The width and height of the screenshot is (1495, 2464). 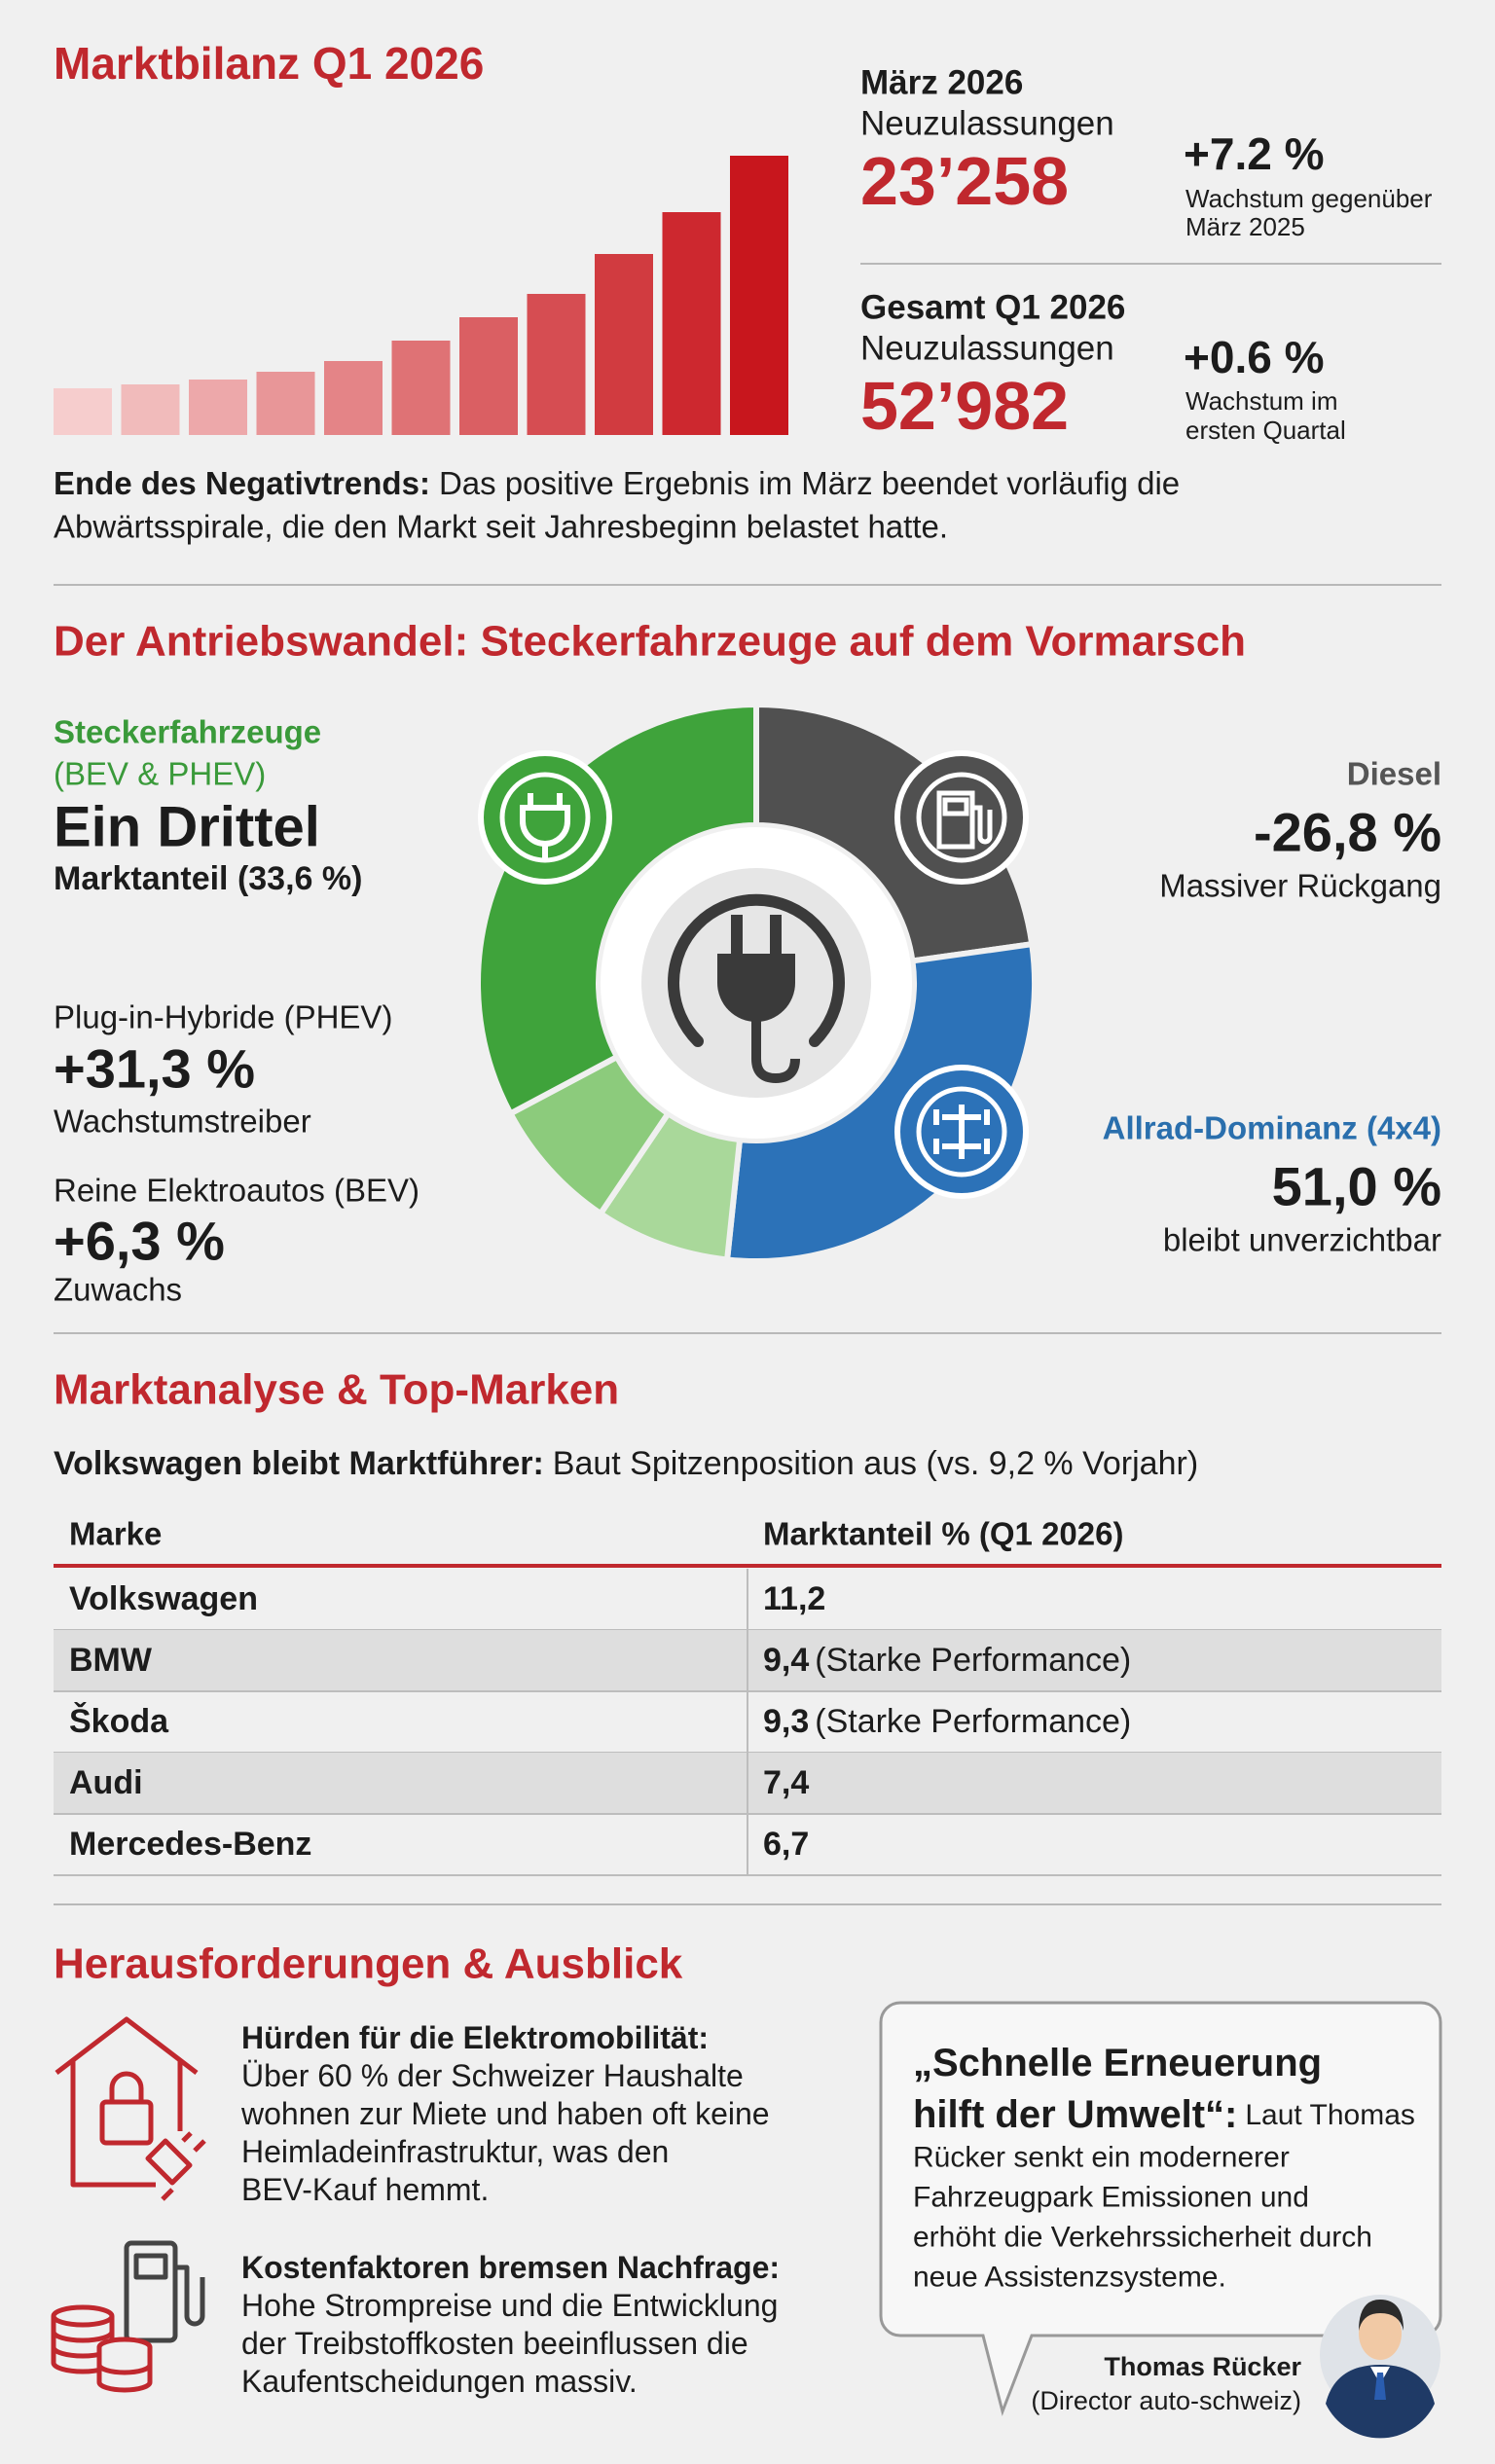 What do you see at coordinates (964, 181) in the screenshot?
I see `value: 23’258` at bounding box center [964, 181].